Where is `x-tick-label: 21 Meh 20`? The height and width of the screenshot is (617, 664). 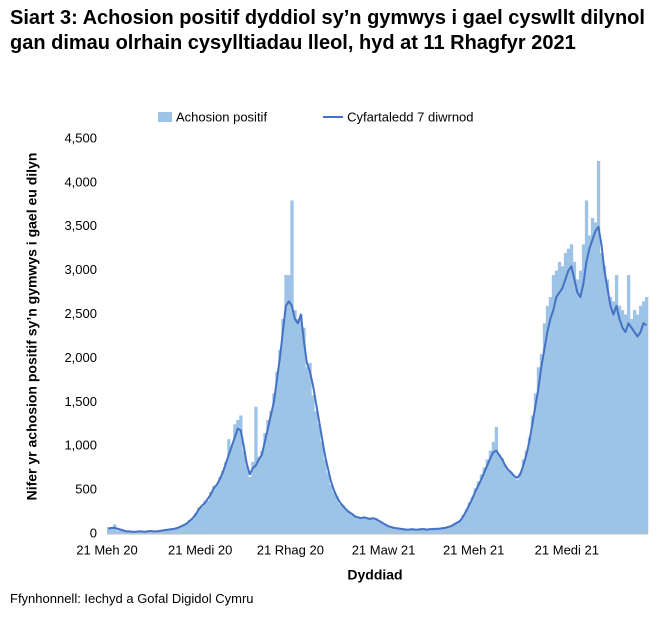 x-tick-label: 21 Meh 20 is located at coordinates (106, 549).